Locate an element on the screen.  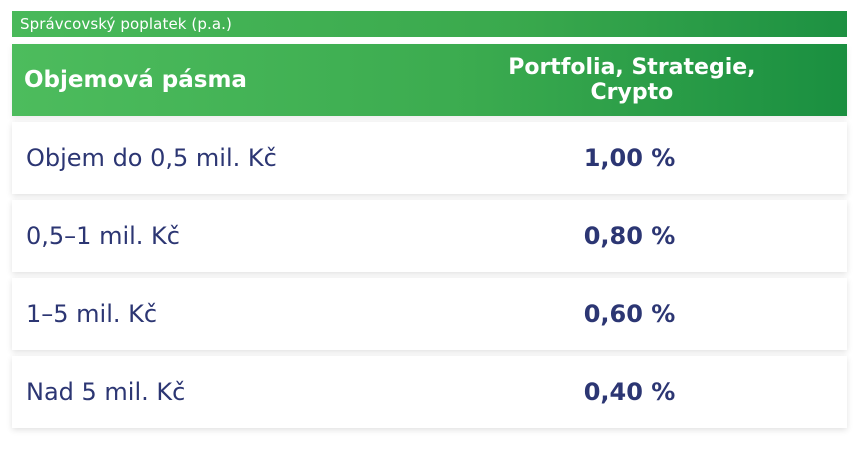
fee-cell: 1,00 % is located at coordinates (629, 158).